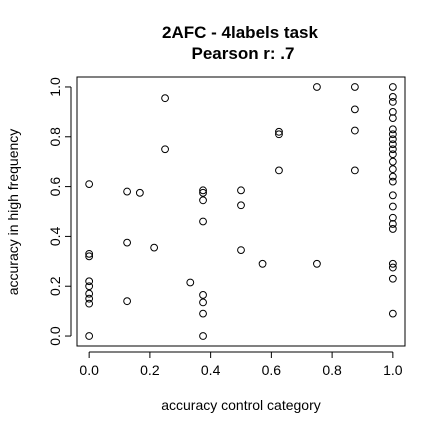 This screenshot has width=447, height=438. What do you see at coordinates (55, 187) in the screenshot?
I see `y-tick-label: 0.6` at bounding box center [55, 187].